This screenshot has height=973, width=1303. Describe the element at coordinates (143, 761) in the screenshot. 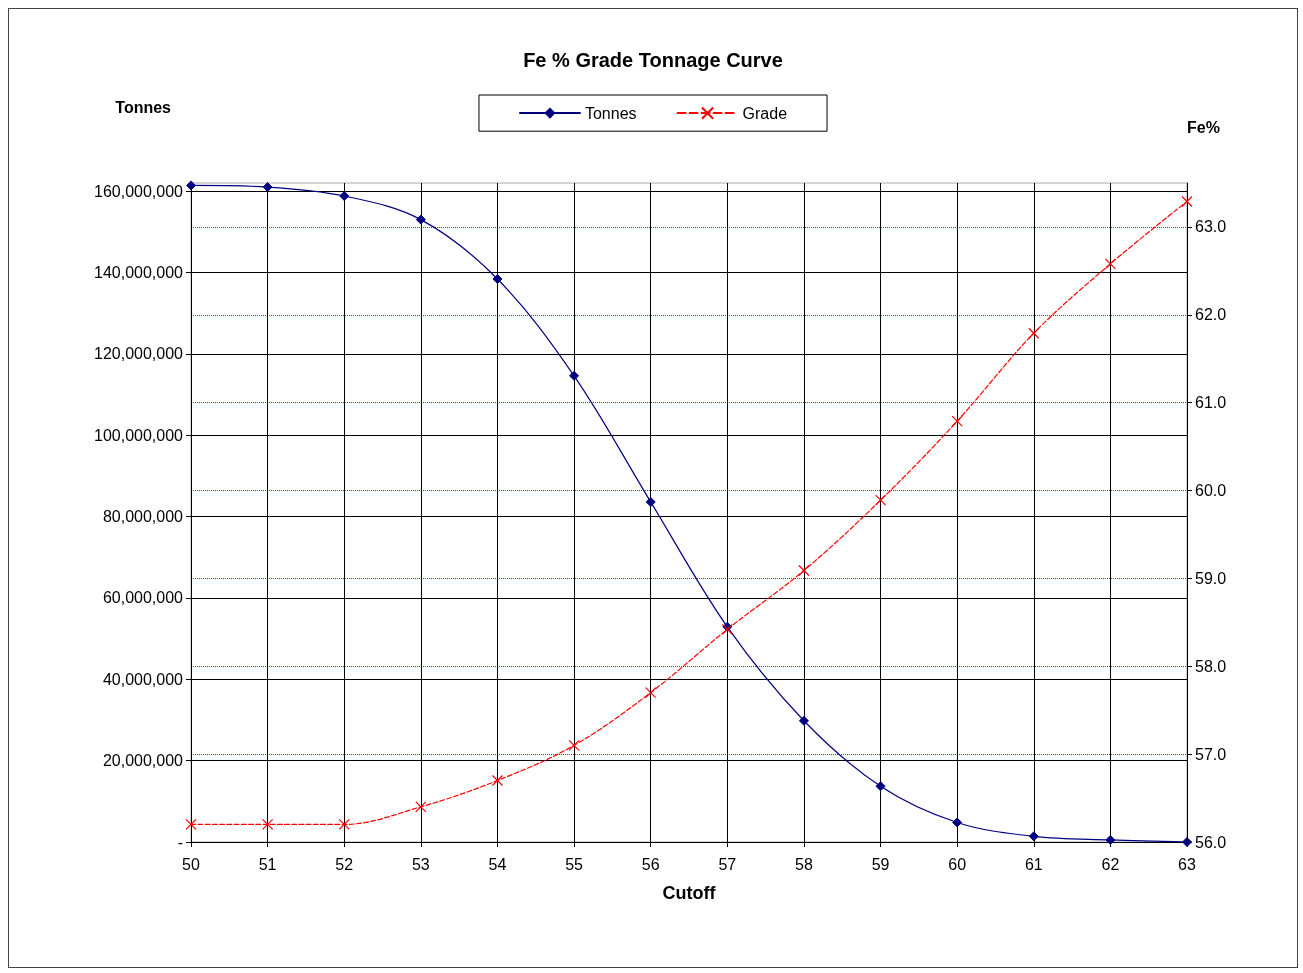

I see `y-tick-label: 20,000,000` at that location.